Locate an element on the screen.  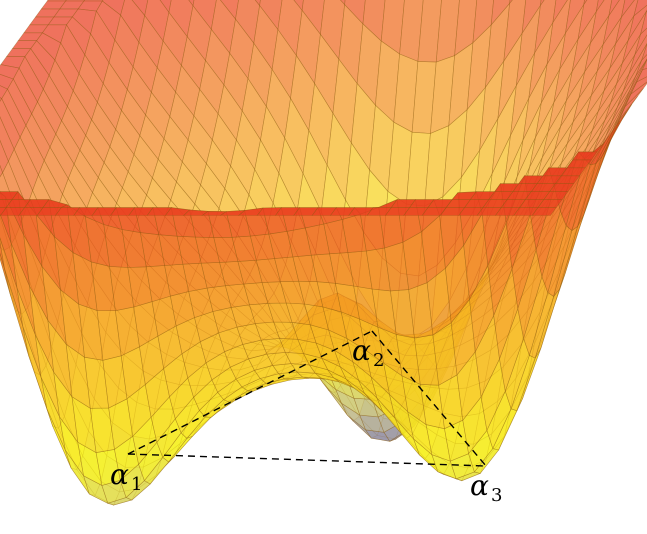
alpha1-subscript: 1 is located at coordinates (136, 484).